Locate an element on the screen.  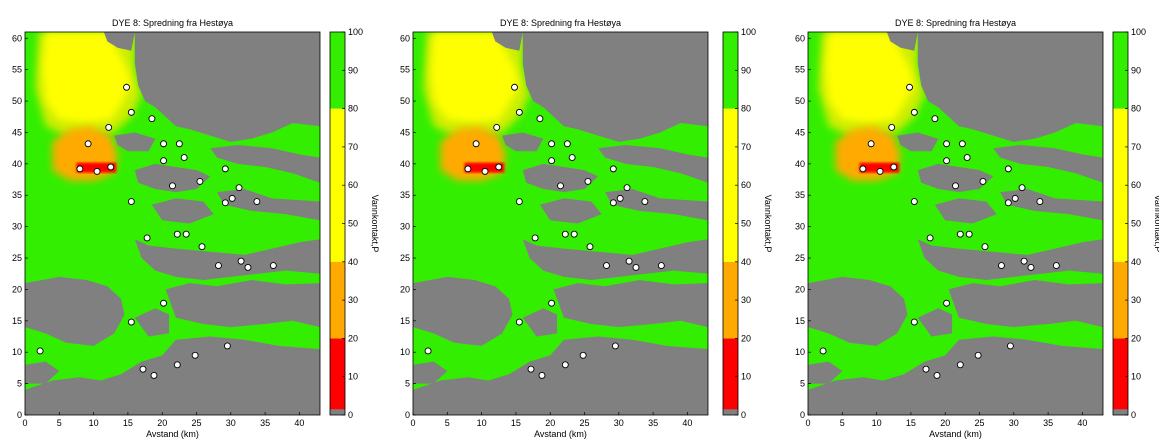
y-tick-label: 10 is located at coordinates (17, 352).